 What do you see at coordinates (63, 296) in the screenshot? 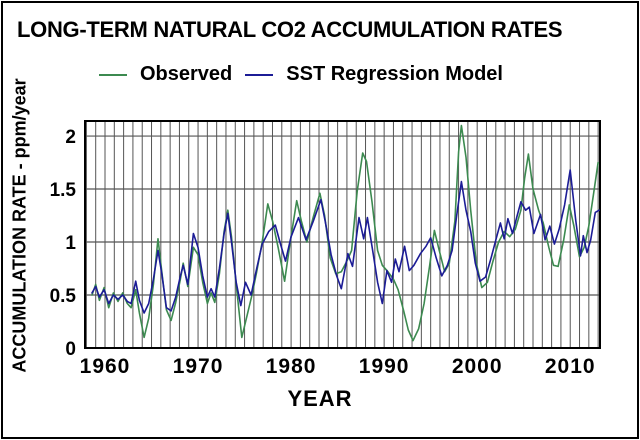
I see `y-tick-label: 0.5` at bounding box center [63, 296].